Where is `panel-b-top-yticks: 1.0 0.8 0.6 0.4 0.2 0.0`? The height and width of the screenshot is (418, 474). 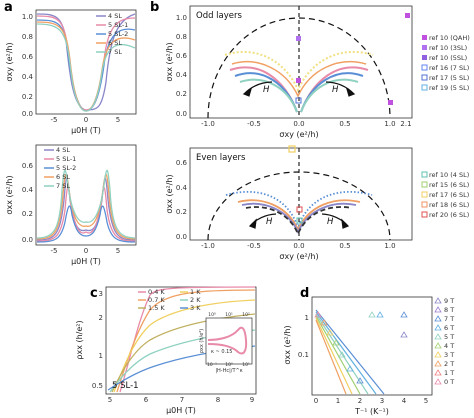
panel-b-top-yticks: 1.0 0.8 0.6 0.4 0.2 0.0 is located at coordinates (182, 66).